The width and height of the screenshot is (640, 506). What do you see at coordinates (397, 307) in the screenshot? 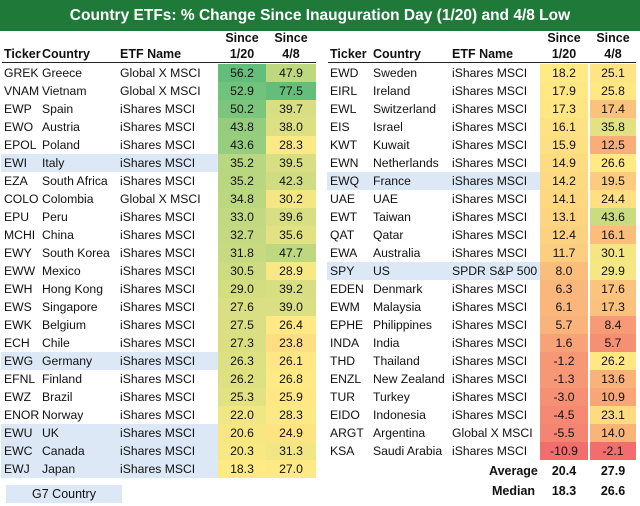
I see `country-cell: Malaysia` at bounding box center [397, 307].